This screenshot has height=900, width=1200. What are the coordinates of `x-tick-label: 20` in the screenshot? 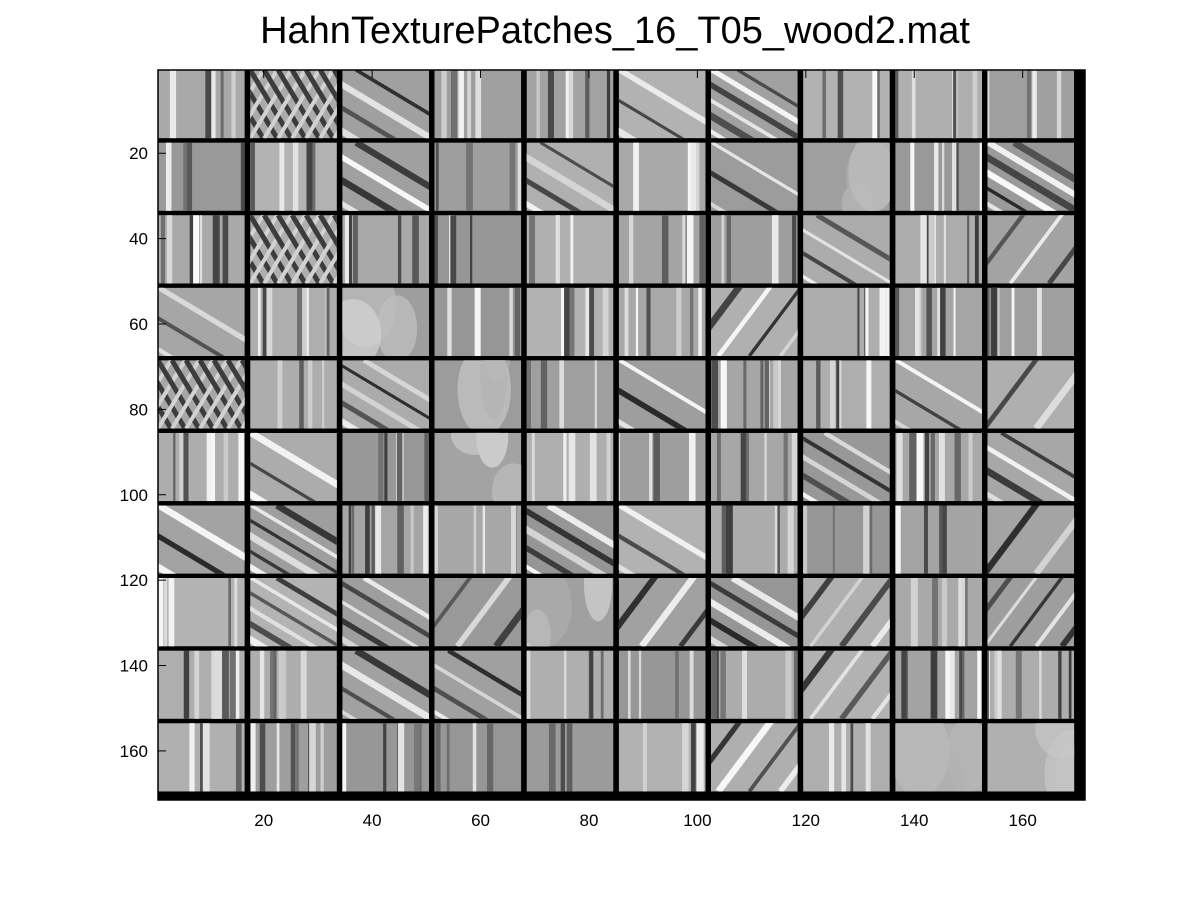 It's located at (263, 820).